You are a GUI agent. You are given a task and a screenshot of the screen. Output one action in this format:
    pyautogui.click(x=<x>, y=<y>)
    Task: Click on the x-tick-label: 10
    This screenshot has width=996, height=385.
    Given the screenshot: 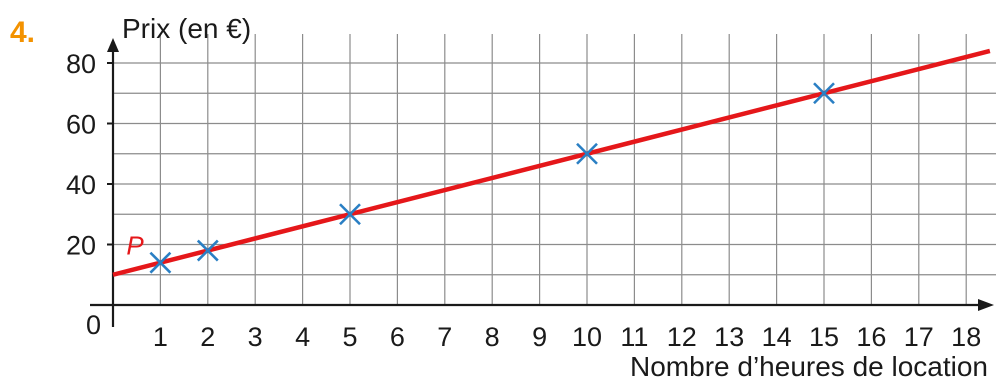 What is the action you would take?
    pyautogui.click(x=587, y=337)
    